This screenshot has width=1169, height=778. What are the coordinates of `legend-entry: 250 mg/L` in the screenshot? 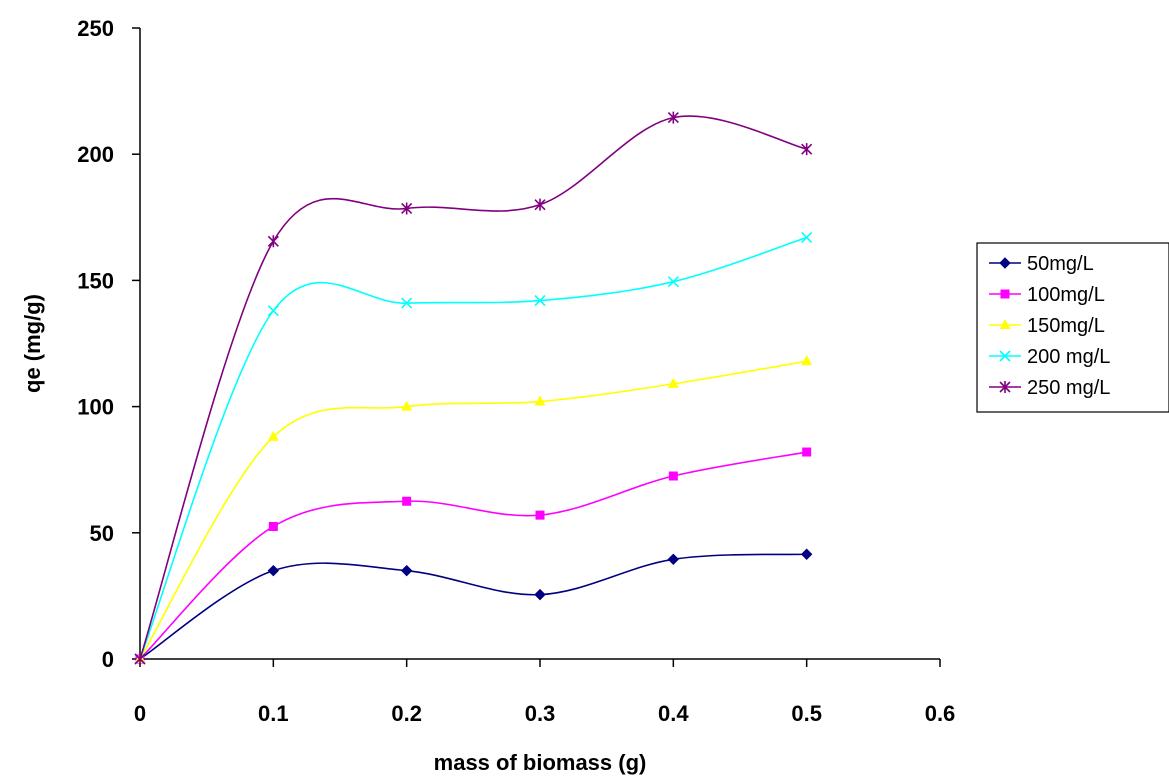 It's located at (1049, 388).